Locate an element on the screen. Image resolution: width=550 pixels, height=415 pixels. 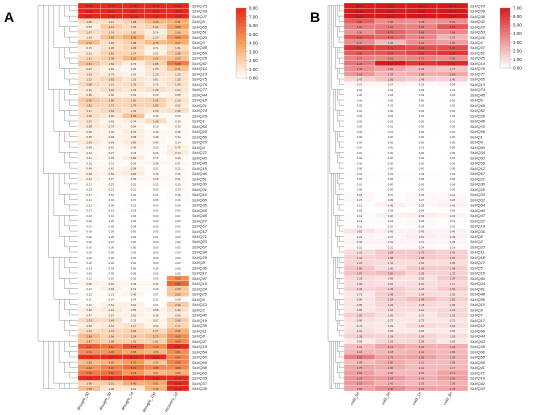
cell-value-label: 1.05 is located at coordinates (453, 263).